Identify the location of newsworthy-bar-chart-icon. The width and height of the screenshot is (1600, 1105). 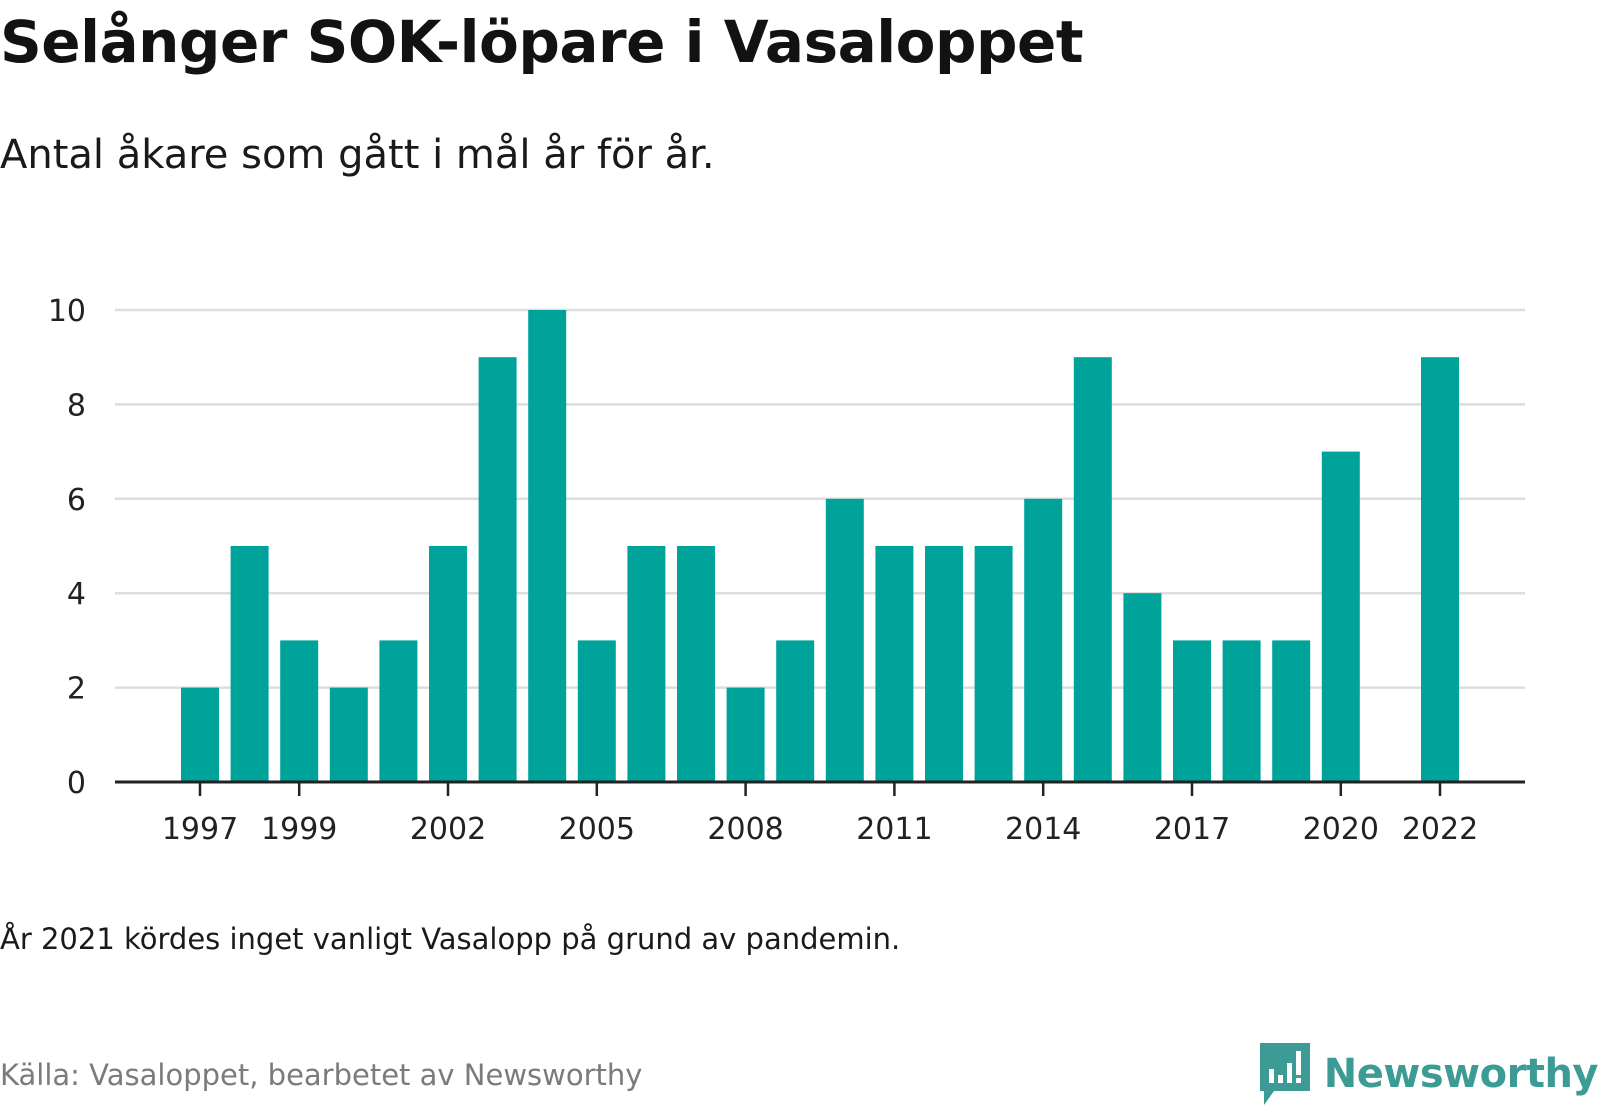
(1284, 1074).